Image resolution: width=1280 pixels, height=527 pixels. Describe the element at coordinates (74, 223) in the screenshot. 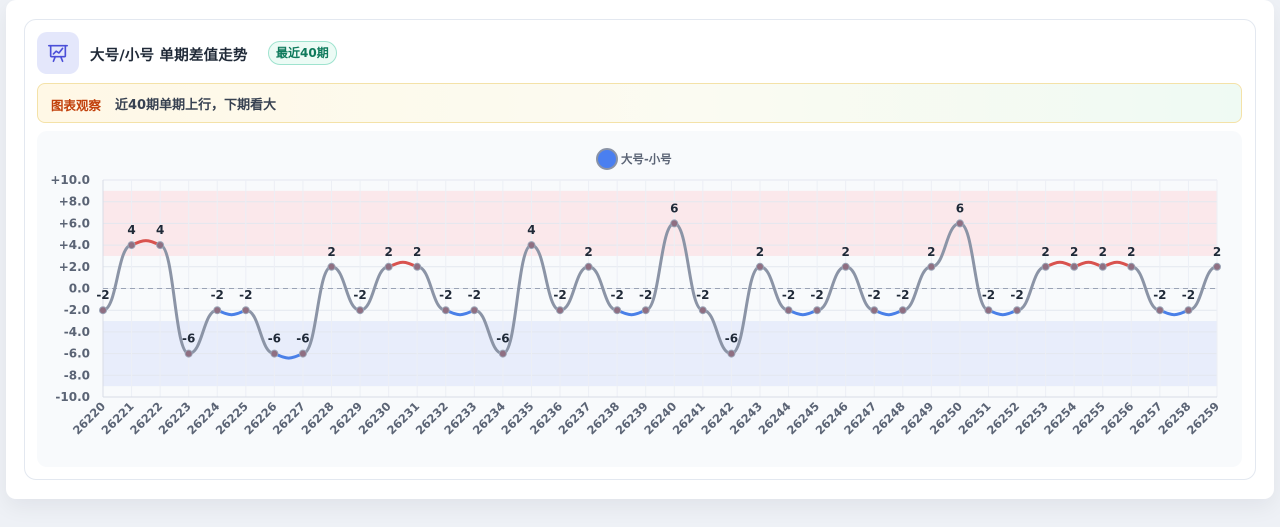

I see `y-tick-label: +6.0` at that location.